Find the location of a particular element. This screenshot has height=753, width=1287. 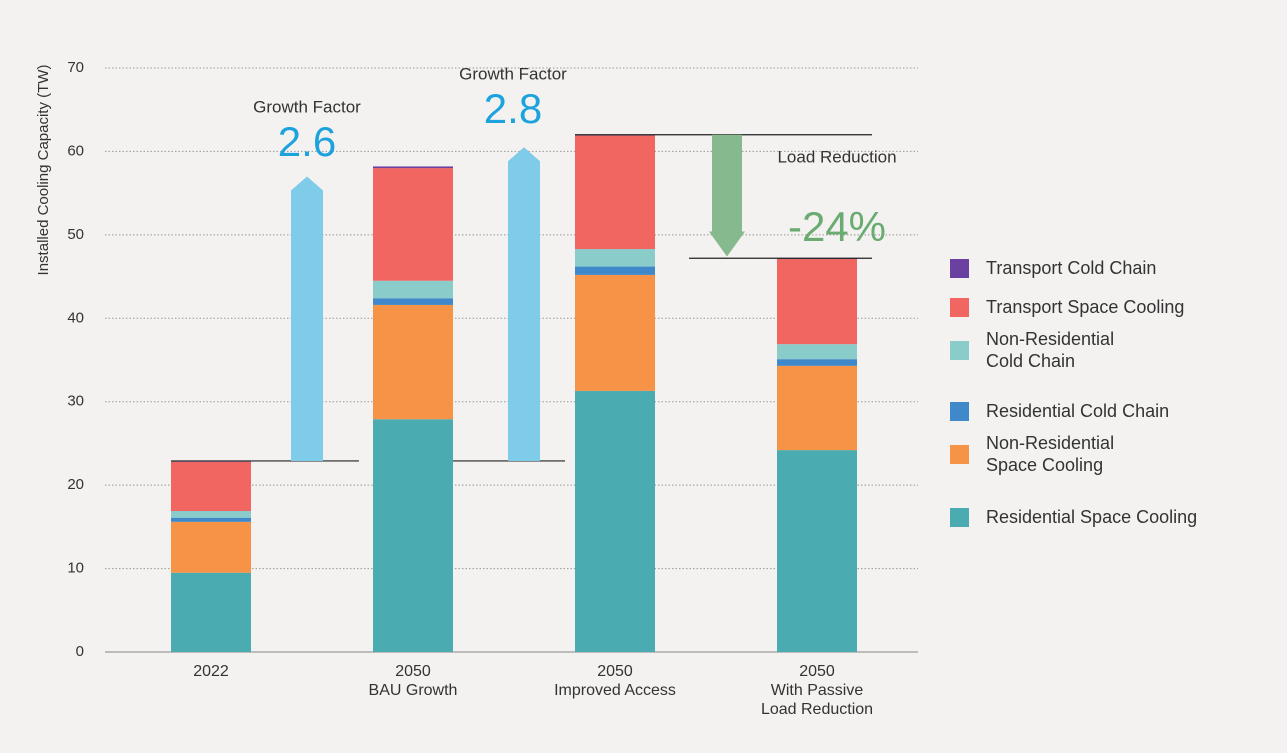

legend-label: Transport Space Cooling is located at coordinates (1085, 307).